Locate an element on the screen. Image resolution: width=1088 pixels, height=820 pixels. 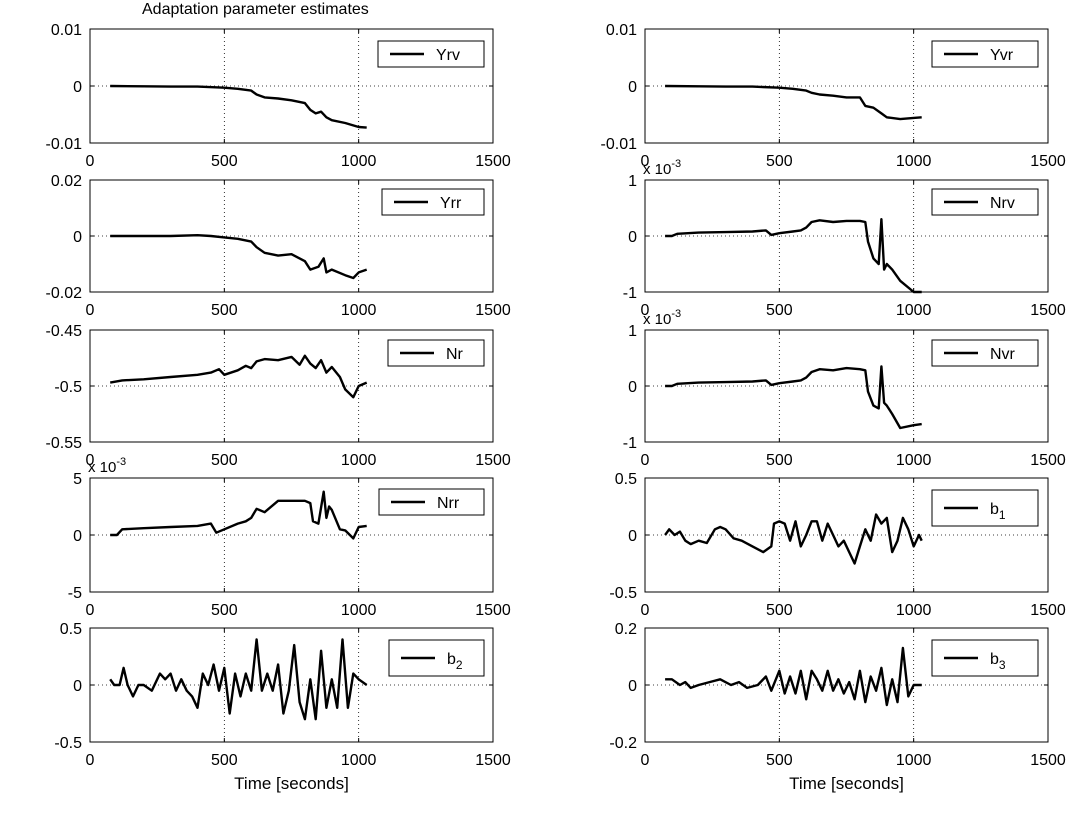
y-tick-label: 5 is located at coordinates (77, 479).